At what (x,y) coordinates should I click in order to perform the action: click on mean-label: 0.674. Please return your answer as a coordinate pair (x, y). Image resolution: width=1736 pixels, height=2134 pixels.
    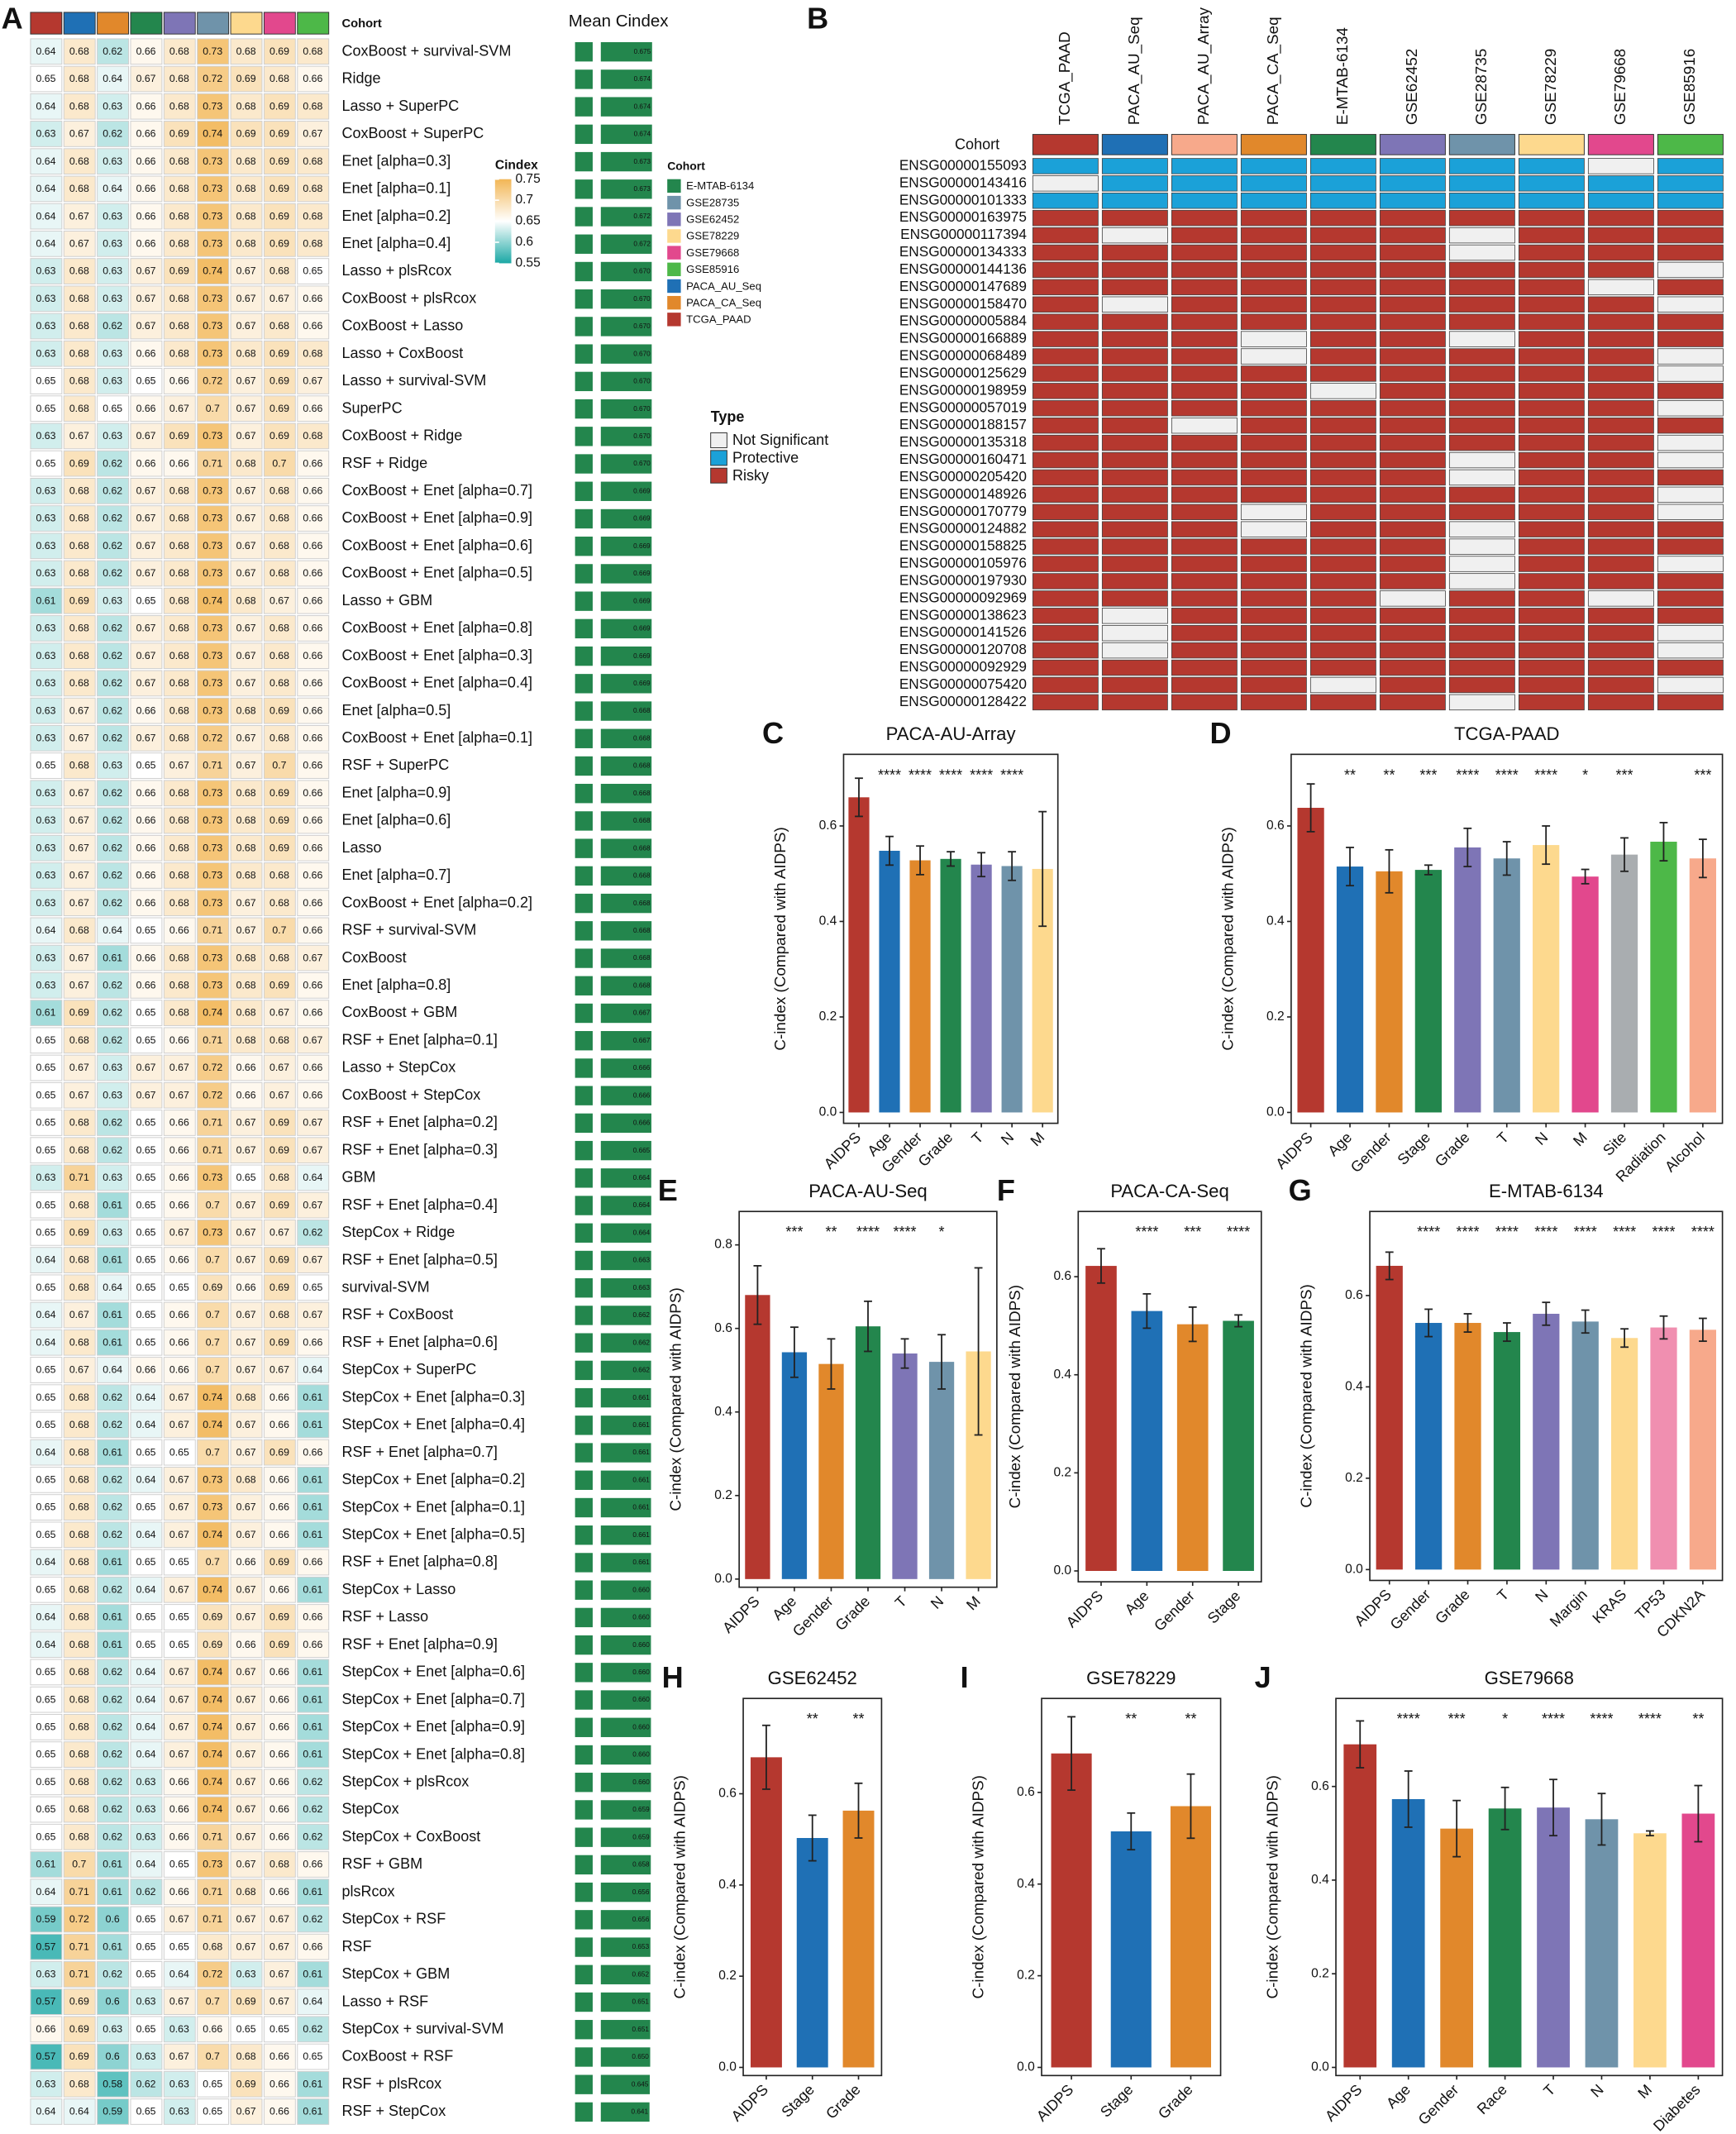
    Looking at the image, I should click on (642, 106).